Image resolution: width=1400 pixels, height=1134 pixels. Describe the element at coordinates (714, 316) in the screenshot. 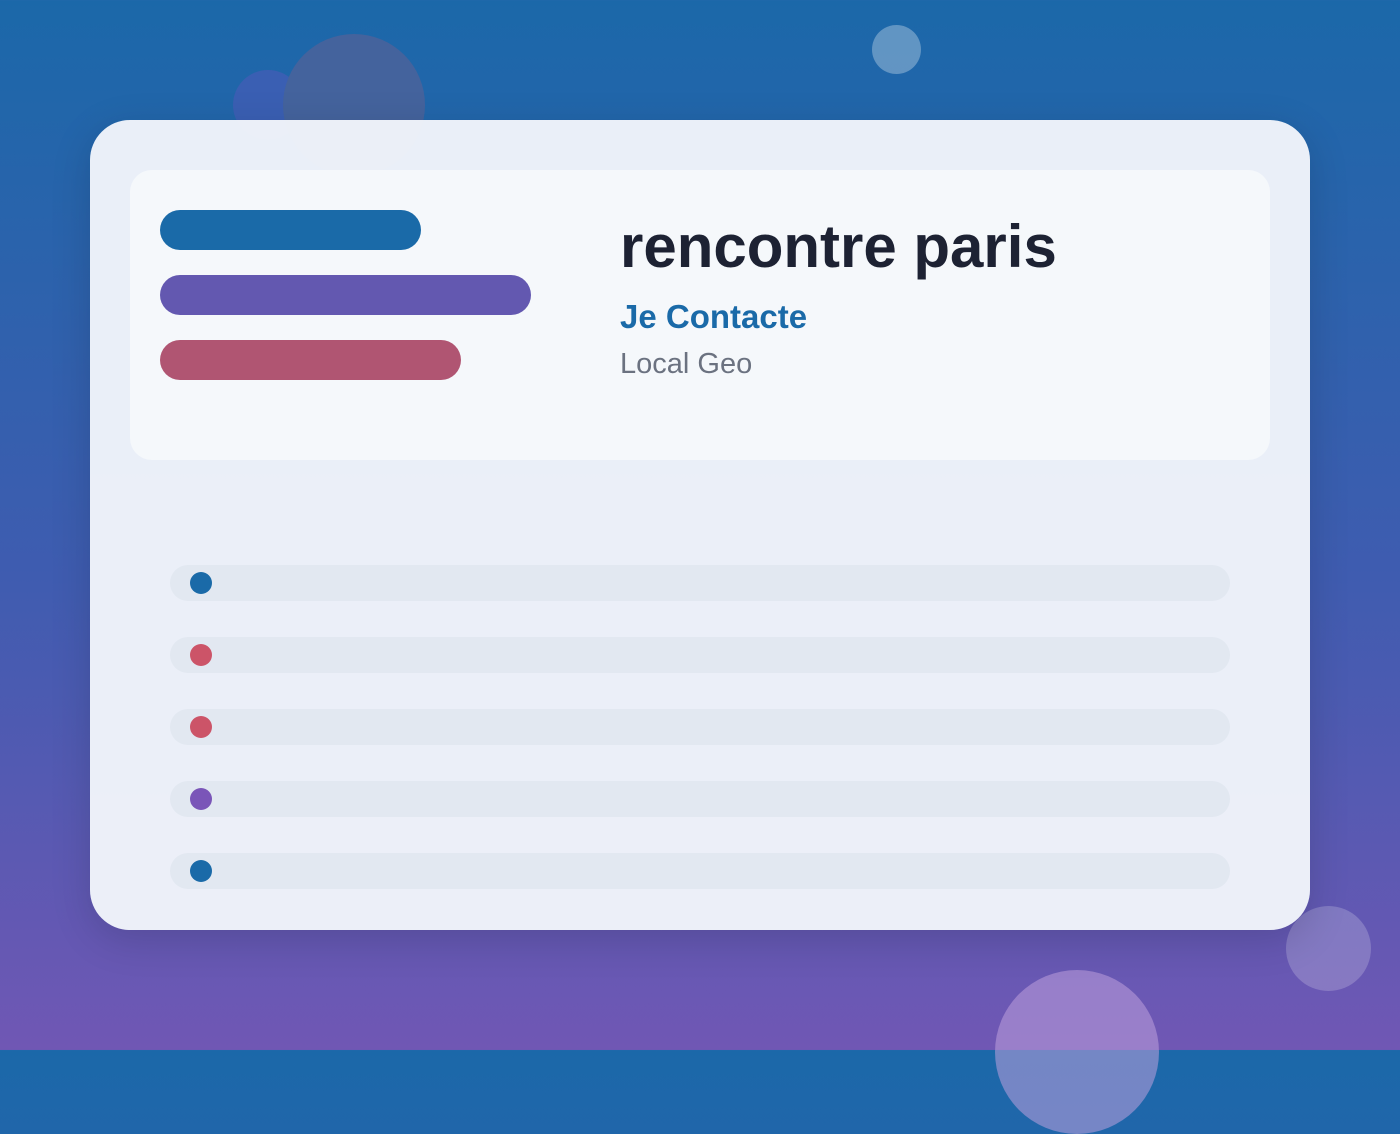

I see `subtitle-link: Je Contacte` at that location.